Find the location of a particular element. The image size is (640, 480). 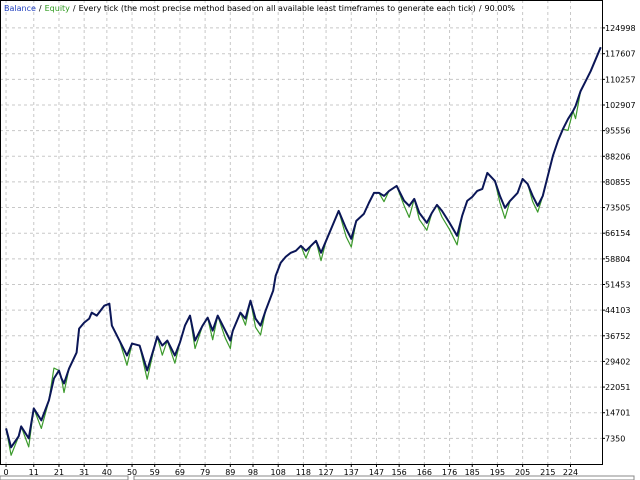

x-tick-label: 118 is located at coordinates (303, 472).